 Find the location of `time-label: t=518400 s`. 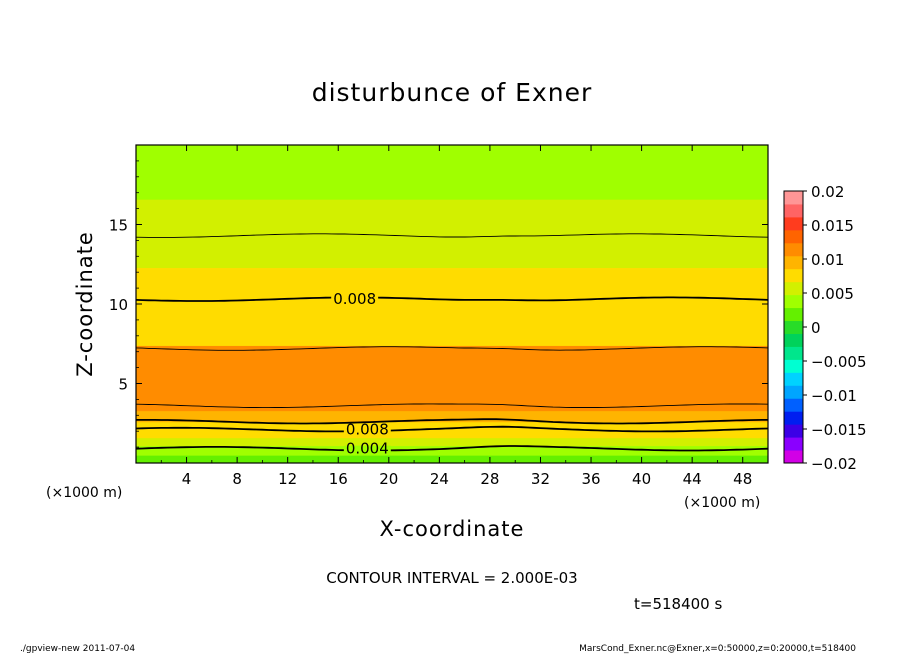

time-label: t=518400 s is located at coordinates (678, 604).